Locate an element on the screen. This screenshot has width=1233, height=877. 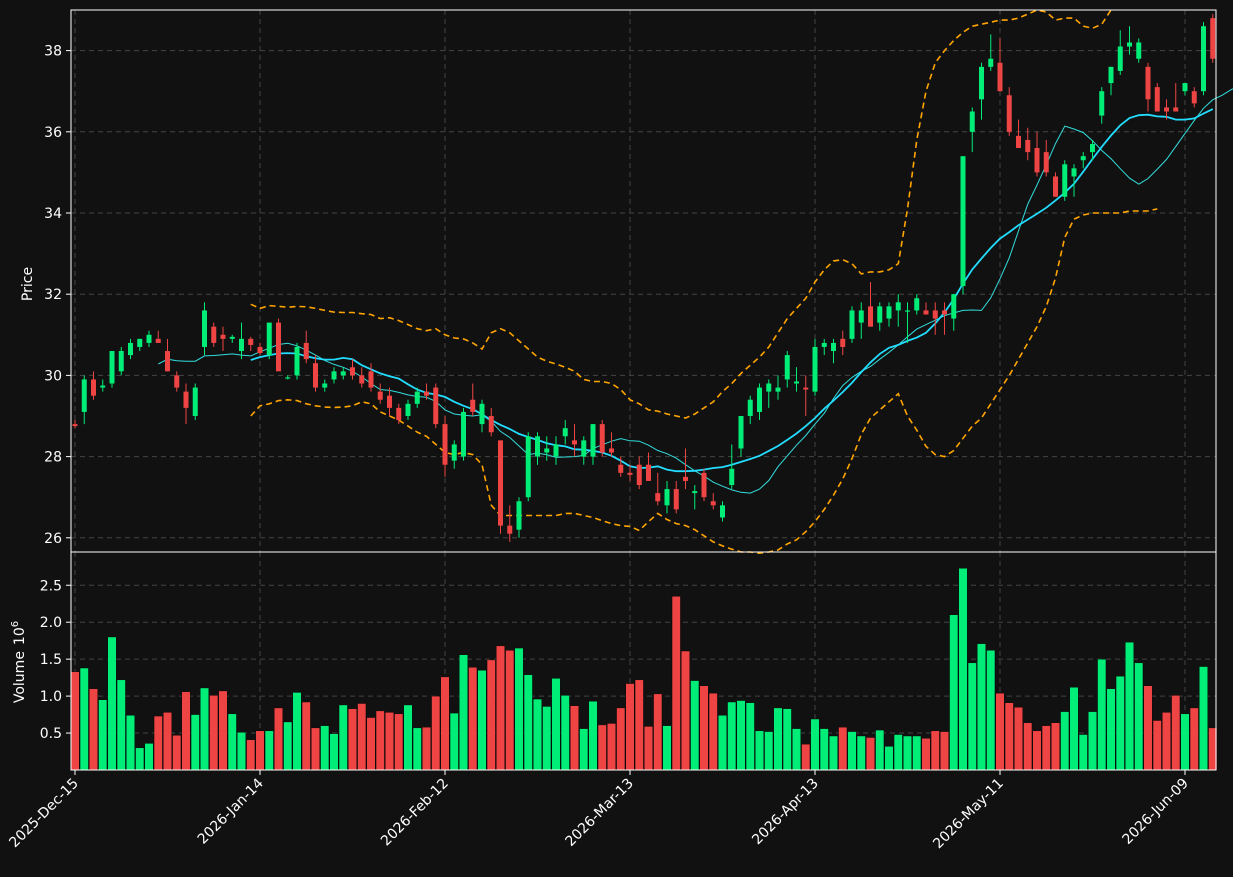
volume-tick-label: 1.5 is located at coordinates (51, 660).